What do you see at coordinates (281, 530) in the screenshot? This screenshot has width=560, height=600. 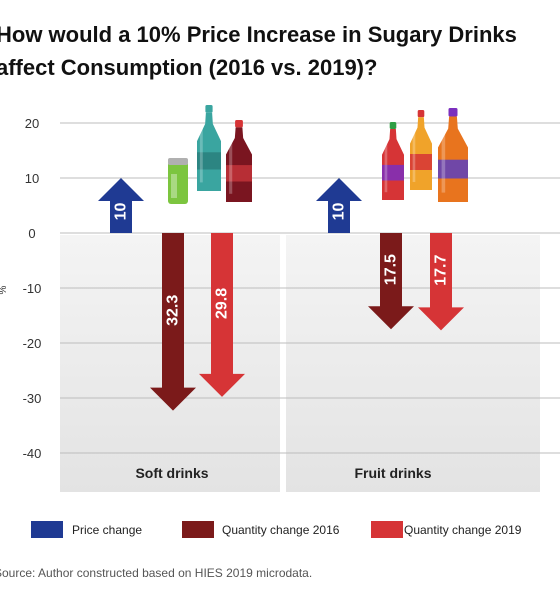 I see `legend-label: Quantity change 2016` at bounding box center [281, 530].